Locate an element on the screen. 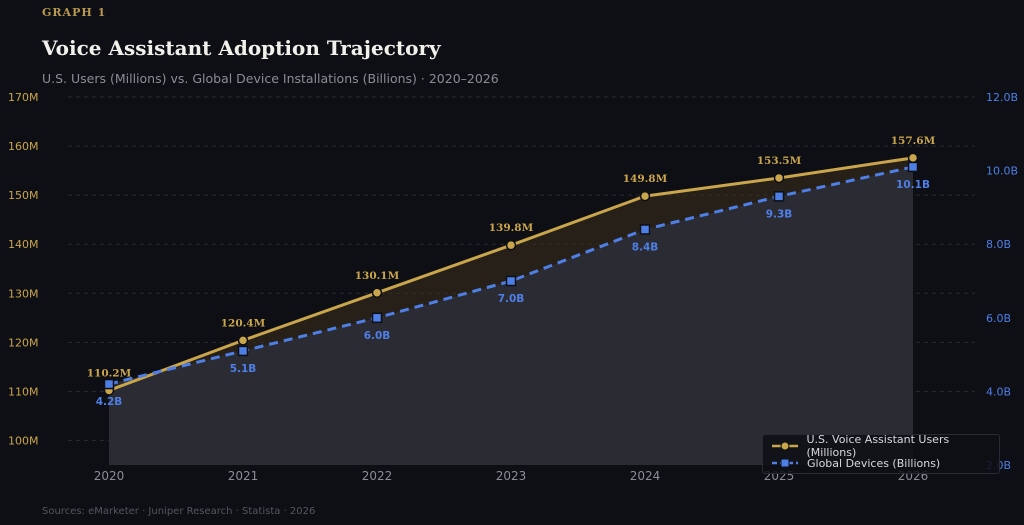 This screenshot has height=525, width=1024. chart-title: Voice Assistant Adoption Trajectory is located at coordinates (241, 48).